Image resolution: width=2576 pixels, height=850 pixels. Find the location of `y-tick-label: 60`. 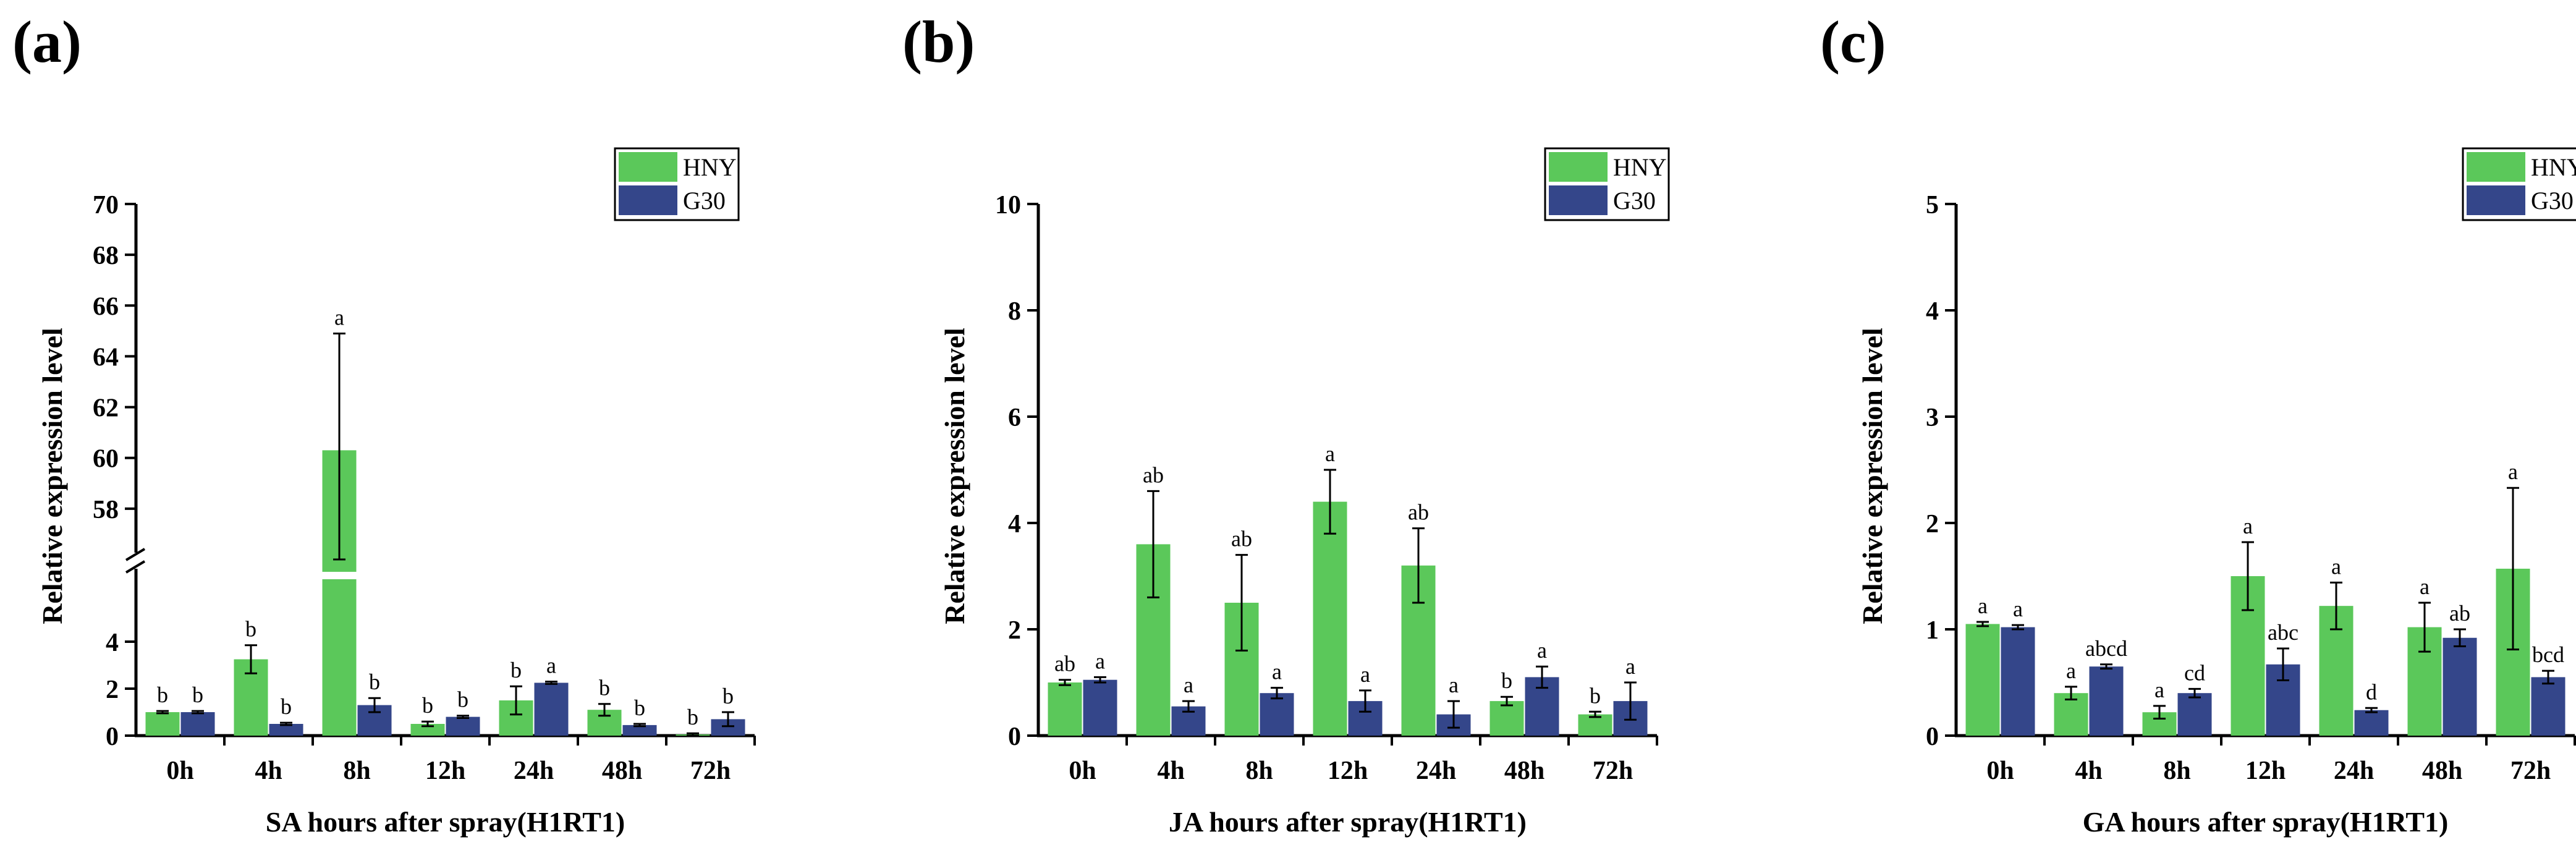

y-tick-label: 60 is located at coordinates (106, 459).